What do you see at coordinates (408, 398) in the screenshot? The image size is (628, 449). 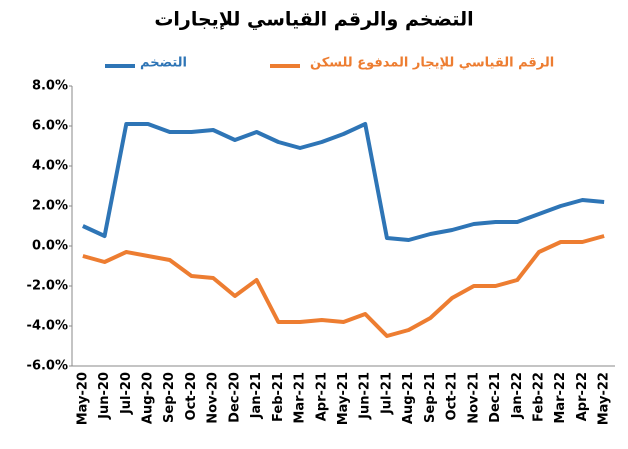 I see `x-tick-label: Aug-21` at bounding box center [408, 398].